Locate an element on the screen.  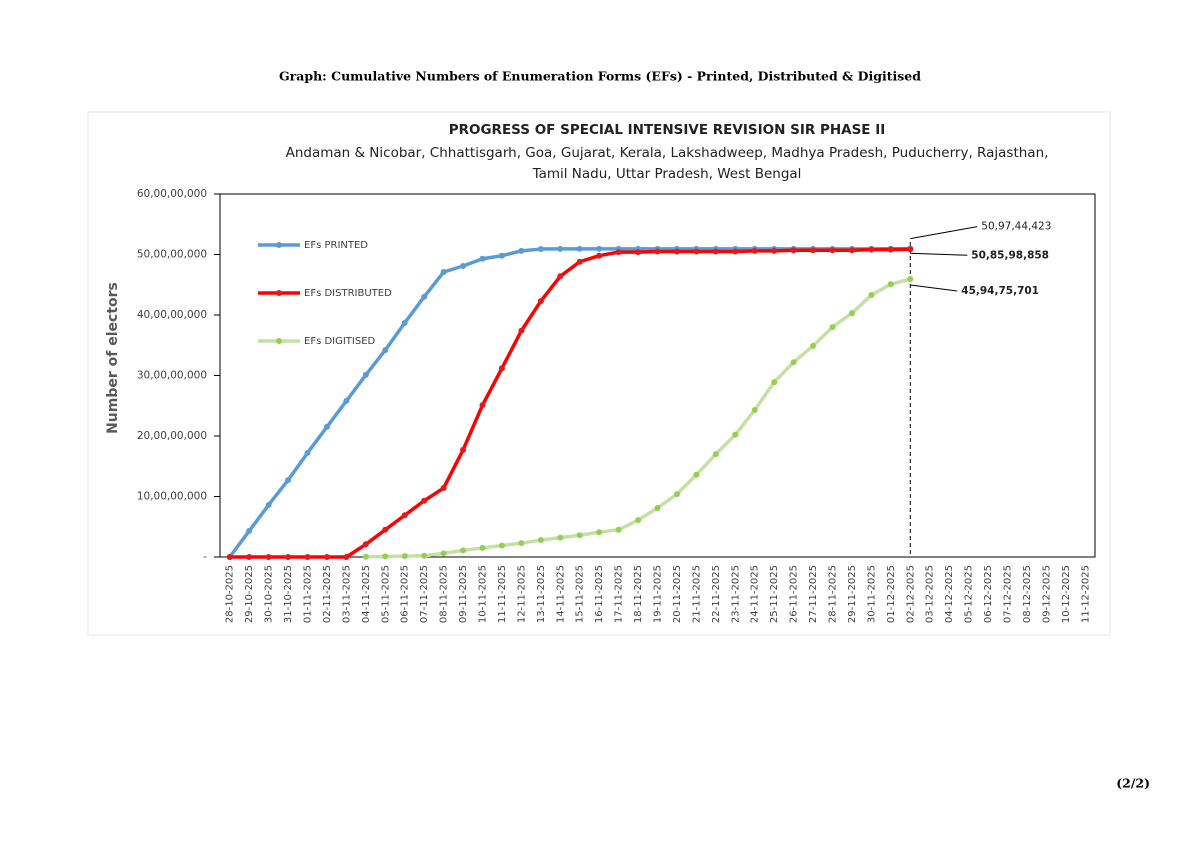
x-tick-label: 12-11-2025 is located at coordinates (521, 594).